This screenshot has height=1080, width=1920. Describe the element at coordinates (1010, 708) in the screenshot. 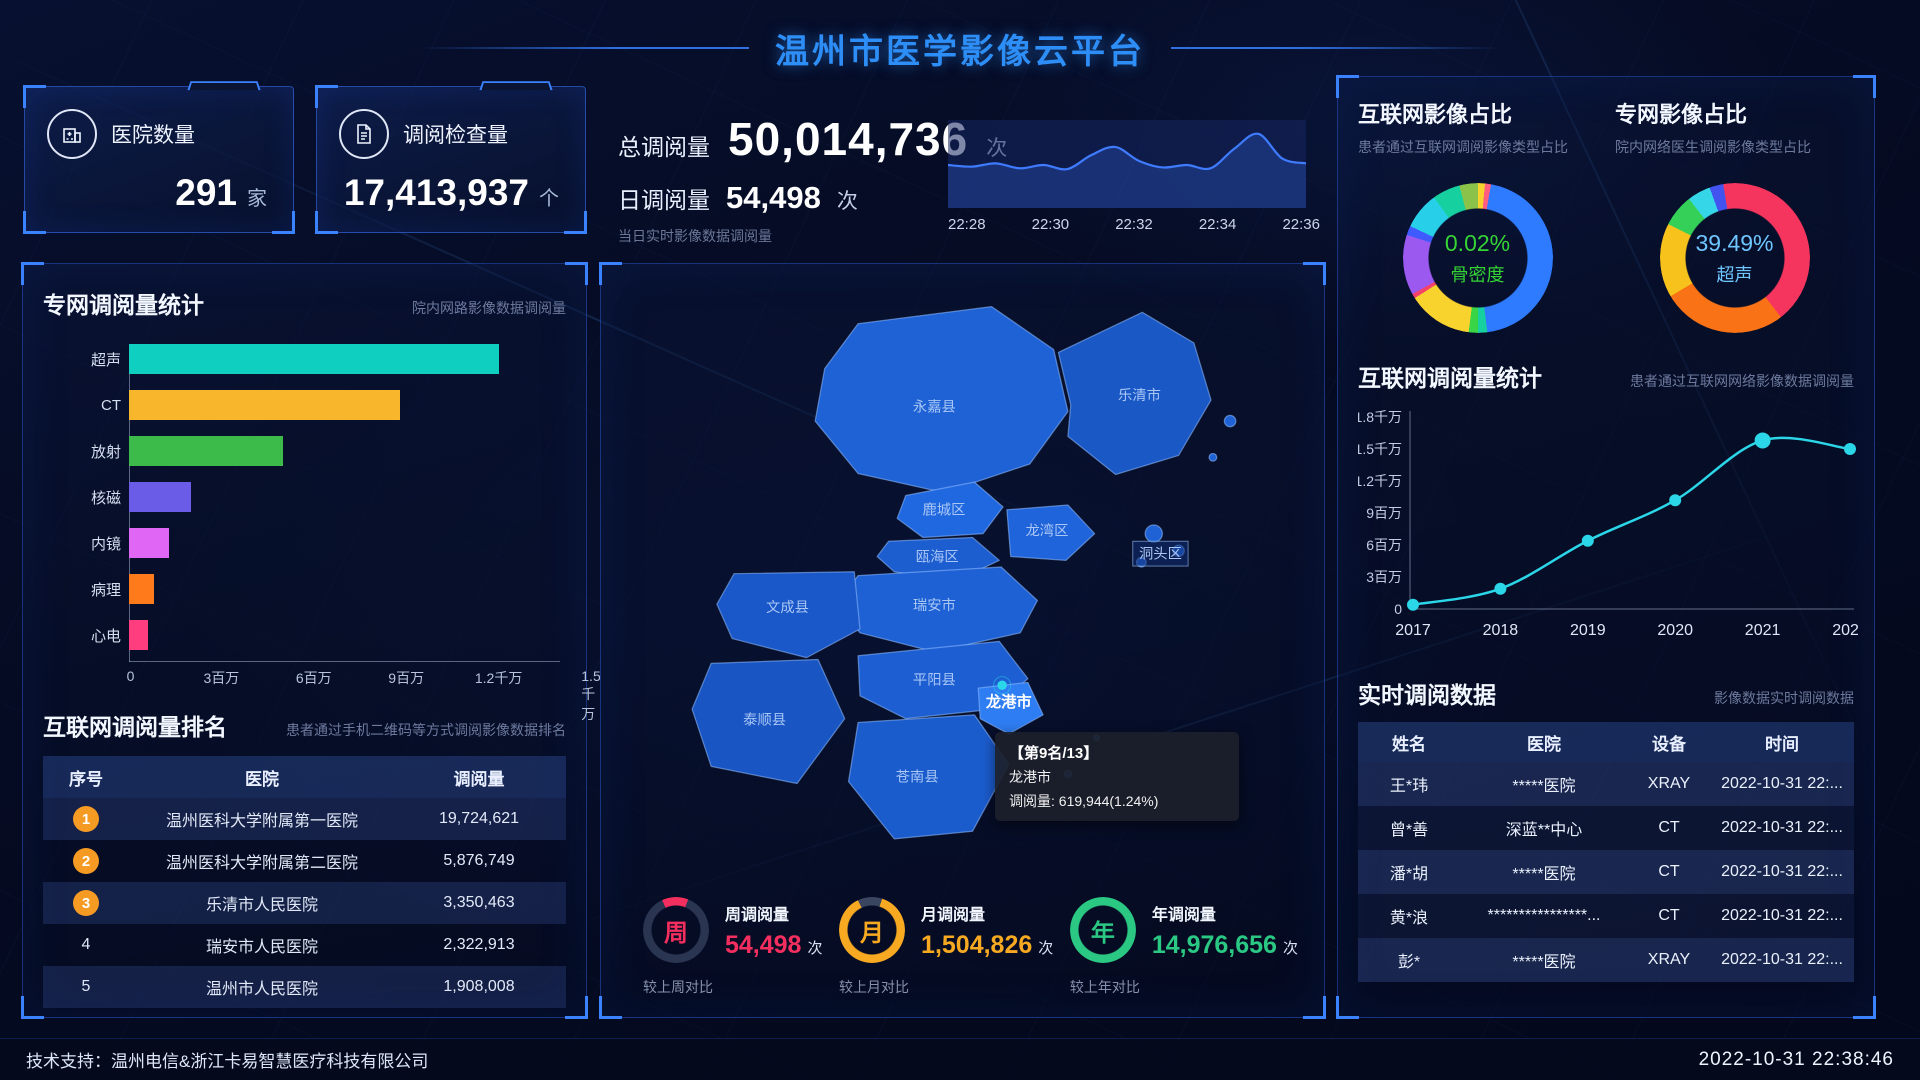

I see `map-district-highlight` at that location.